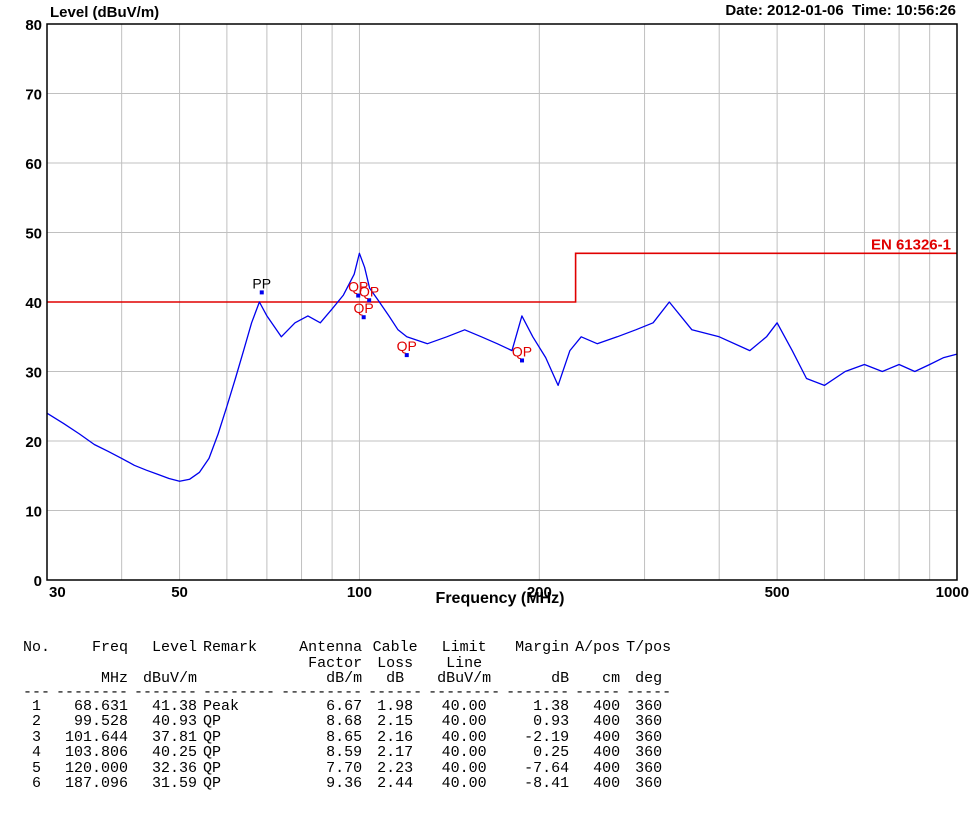 The height and width of the screenshot is (839, 980). What do you see at coordinates (37, 783) in the screenshot?
I see `table-cell: 6` at bounding box center [37, 783].